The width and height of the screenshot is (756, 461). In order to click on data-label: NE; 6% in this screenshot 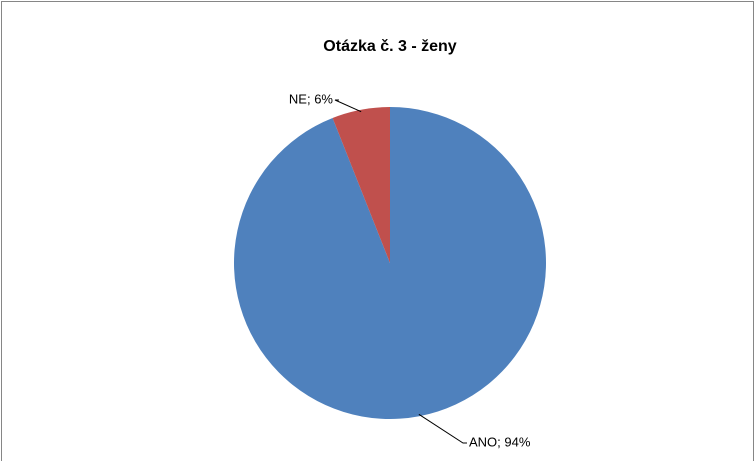, I will do `click(311, 98)`.